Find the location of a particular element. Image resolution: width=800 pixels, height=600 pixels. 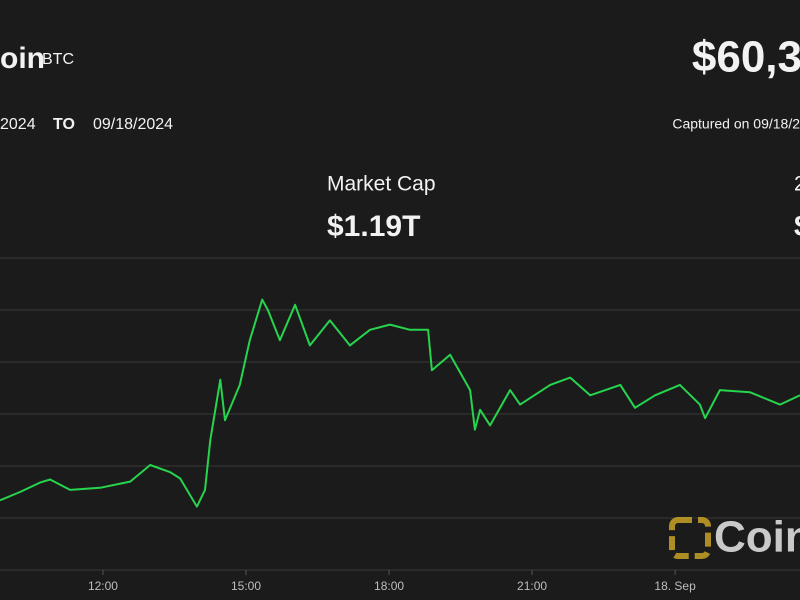

captured: Captured on 09/18/2 is located at coordinates (736, 124).